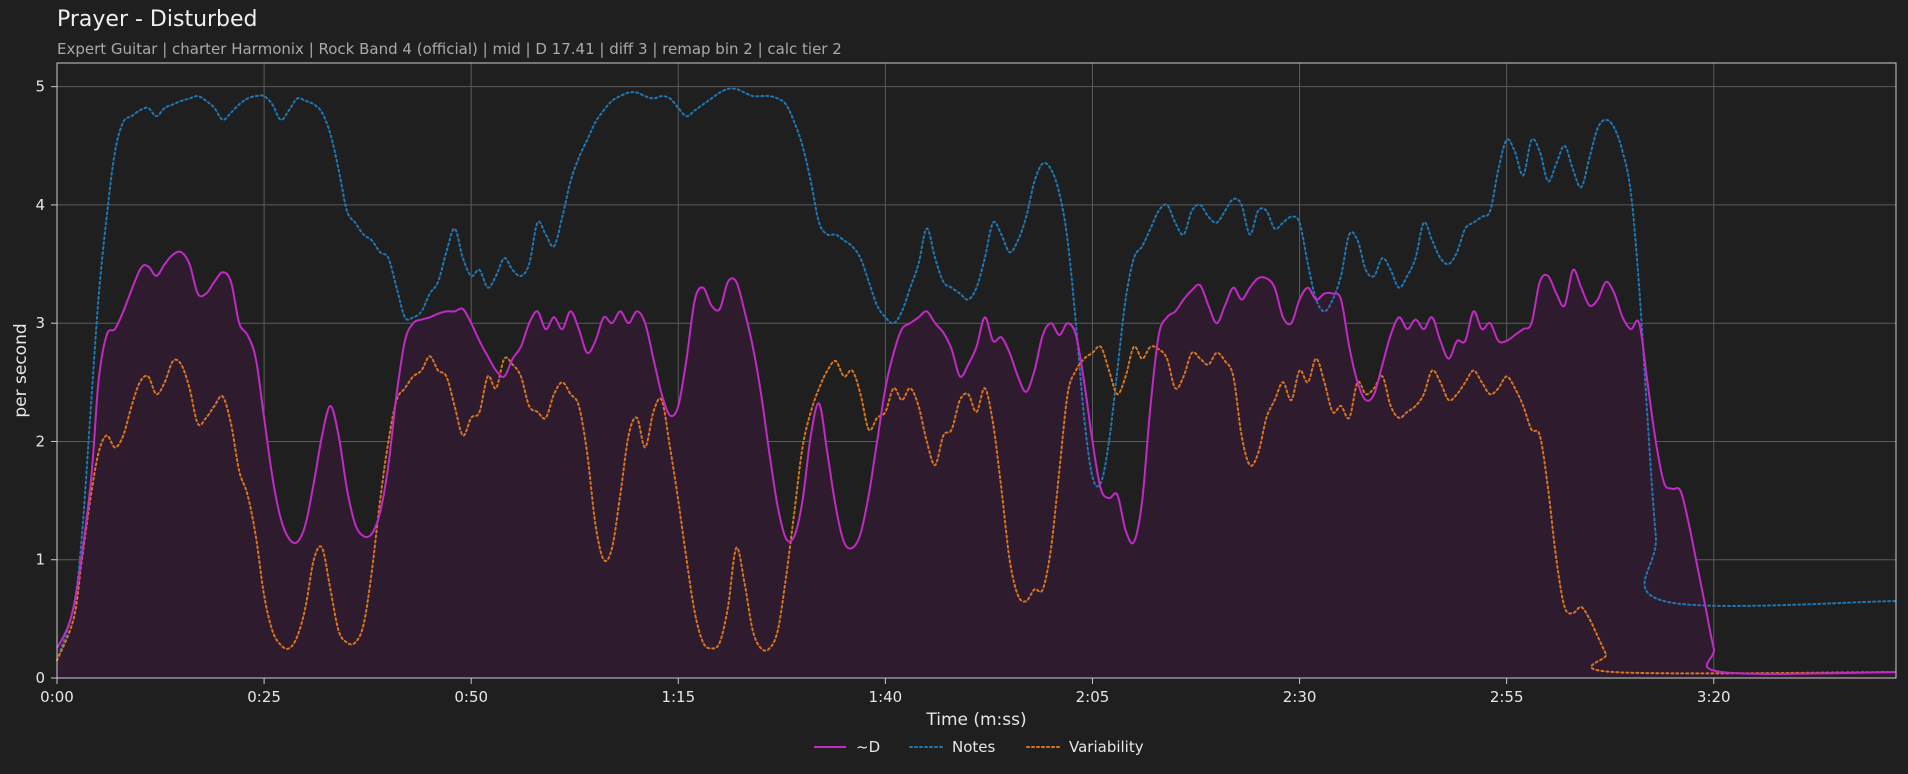 The width and height of the screenshot is (1908, 774). I want to click on chart-title: Prayer - Disturbed, so click(157, 19).